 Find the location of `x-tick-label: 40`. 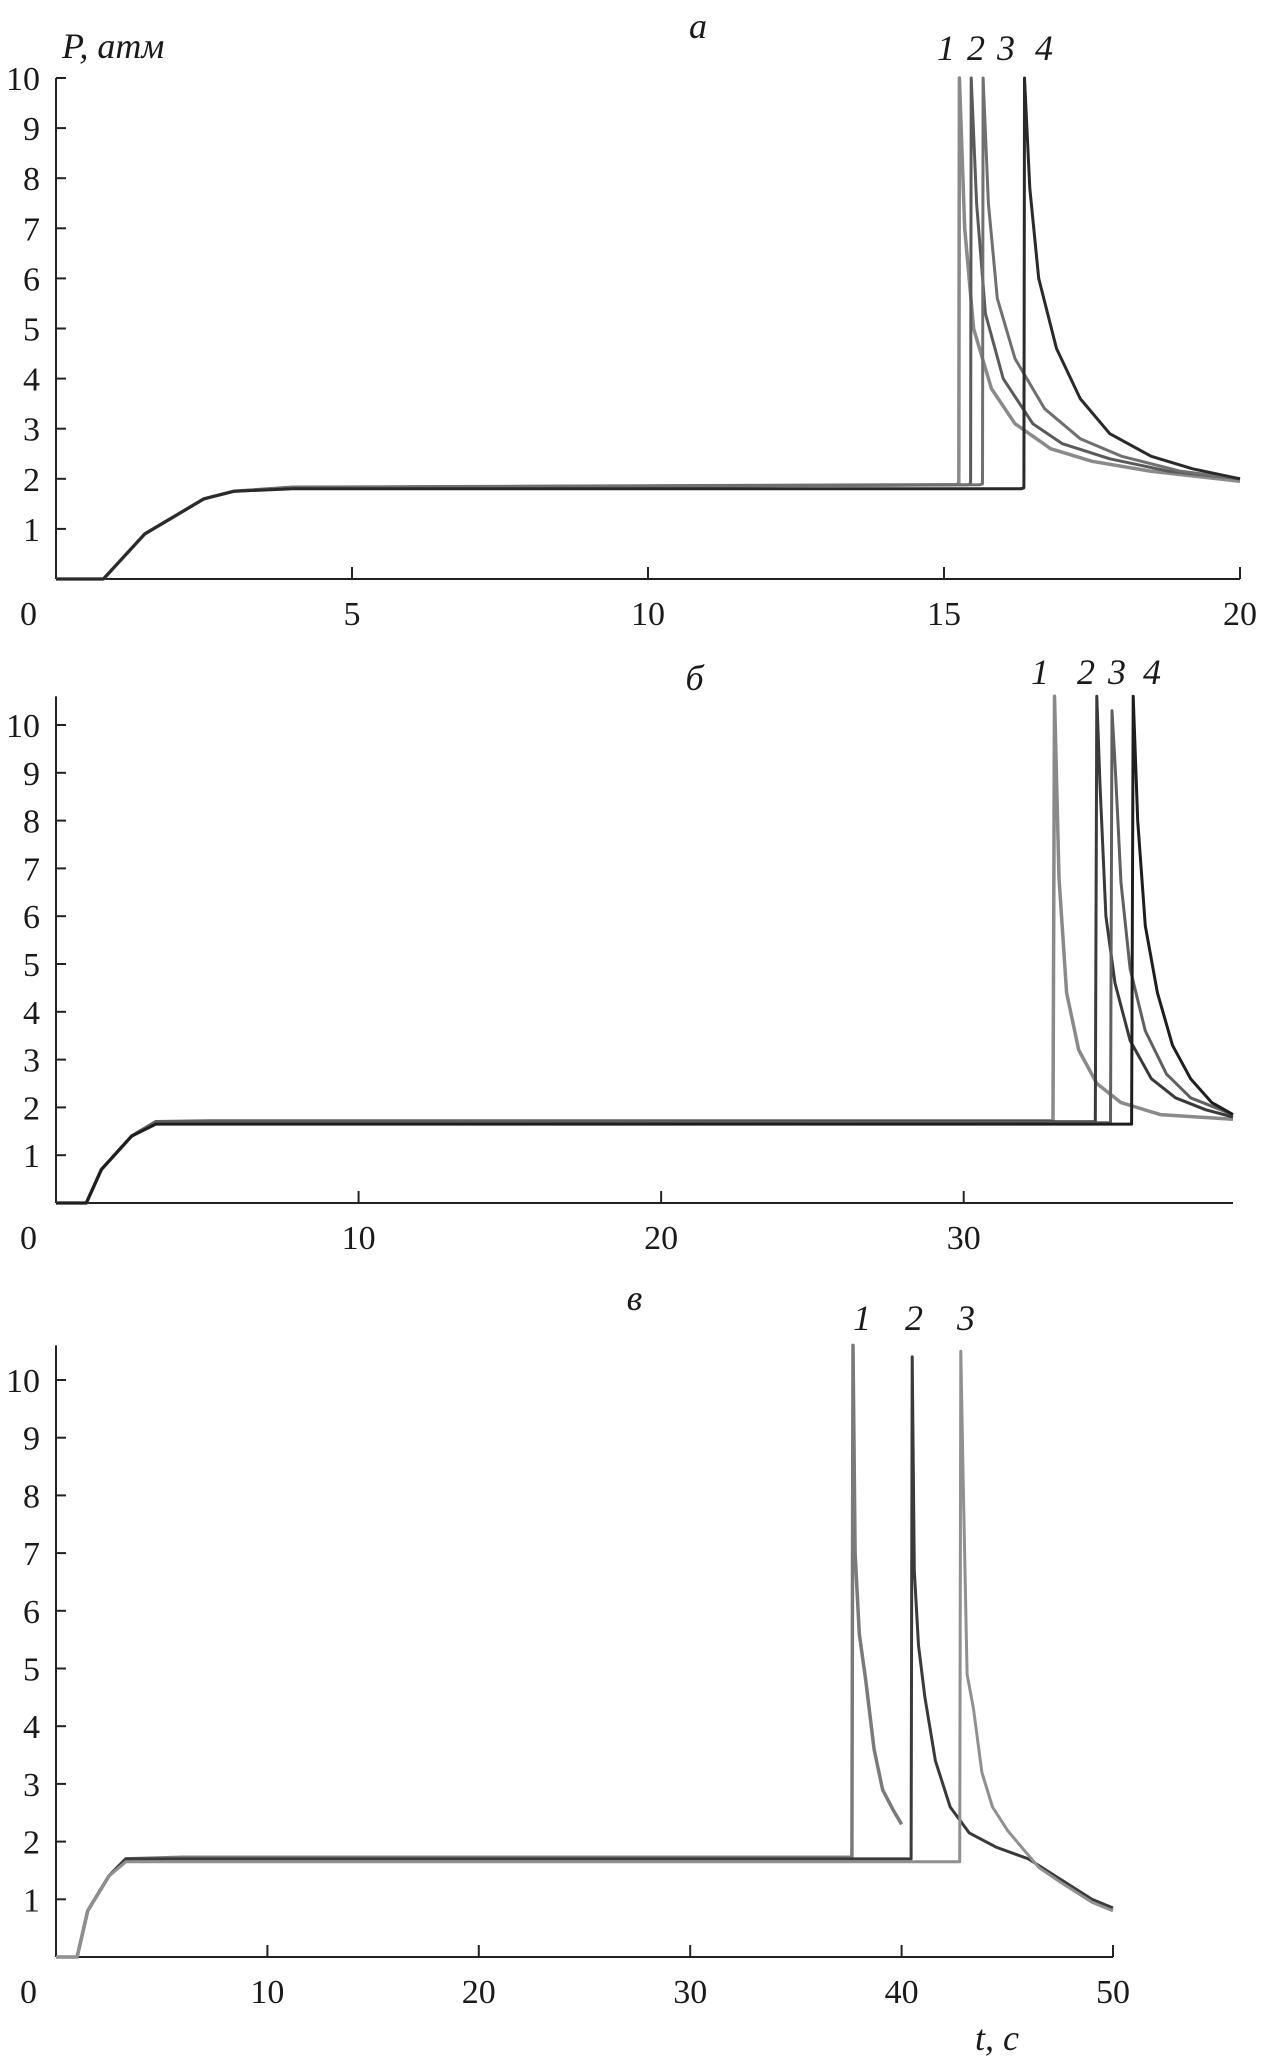

x-tick-label: 40 is located at coordinates (902, 1992).